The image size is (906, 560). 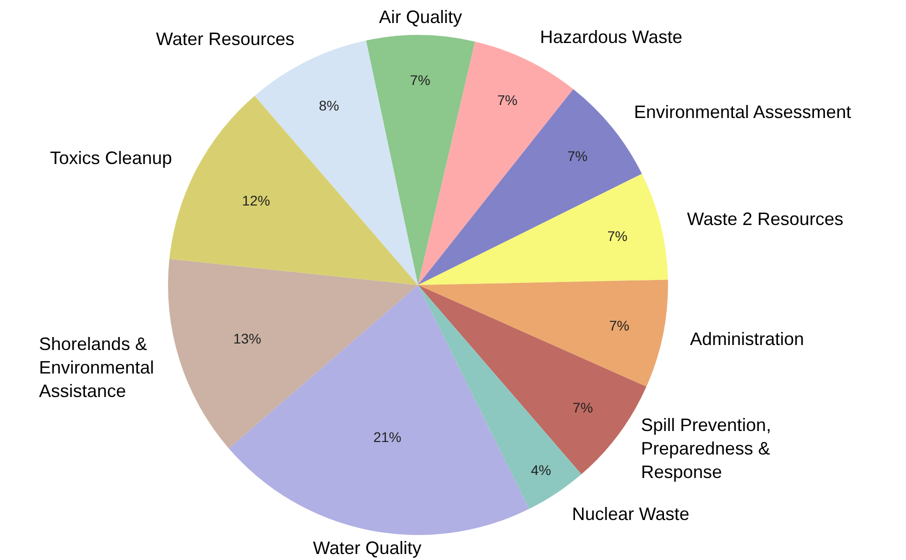 I want to click on slice-label: Water Quality, so click(x=367, y=548).